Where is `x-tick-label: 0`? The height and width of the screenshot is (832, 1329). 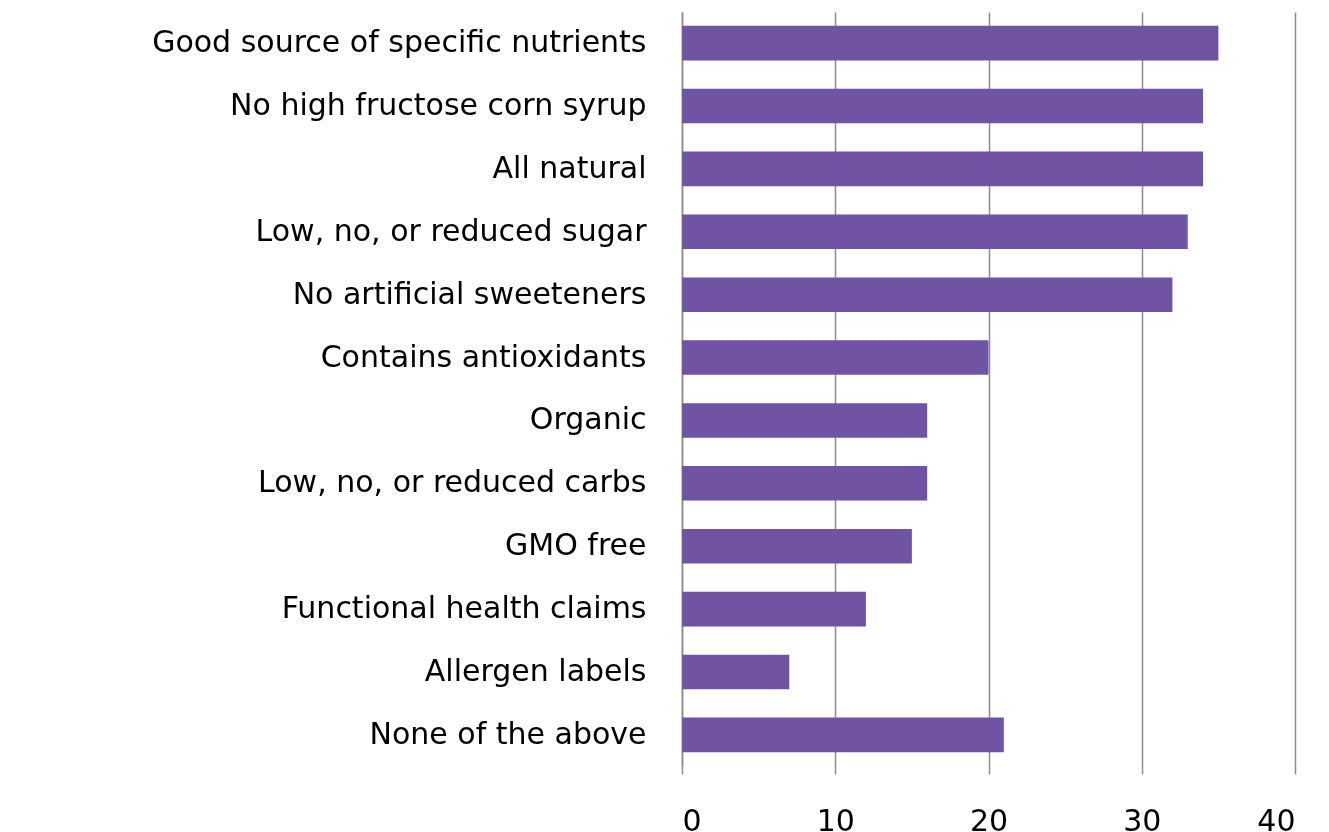
x-tick-label: 0 is located at coordinates (692, 817).